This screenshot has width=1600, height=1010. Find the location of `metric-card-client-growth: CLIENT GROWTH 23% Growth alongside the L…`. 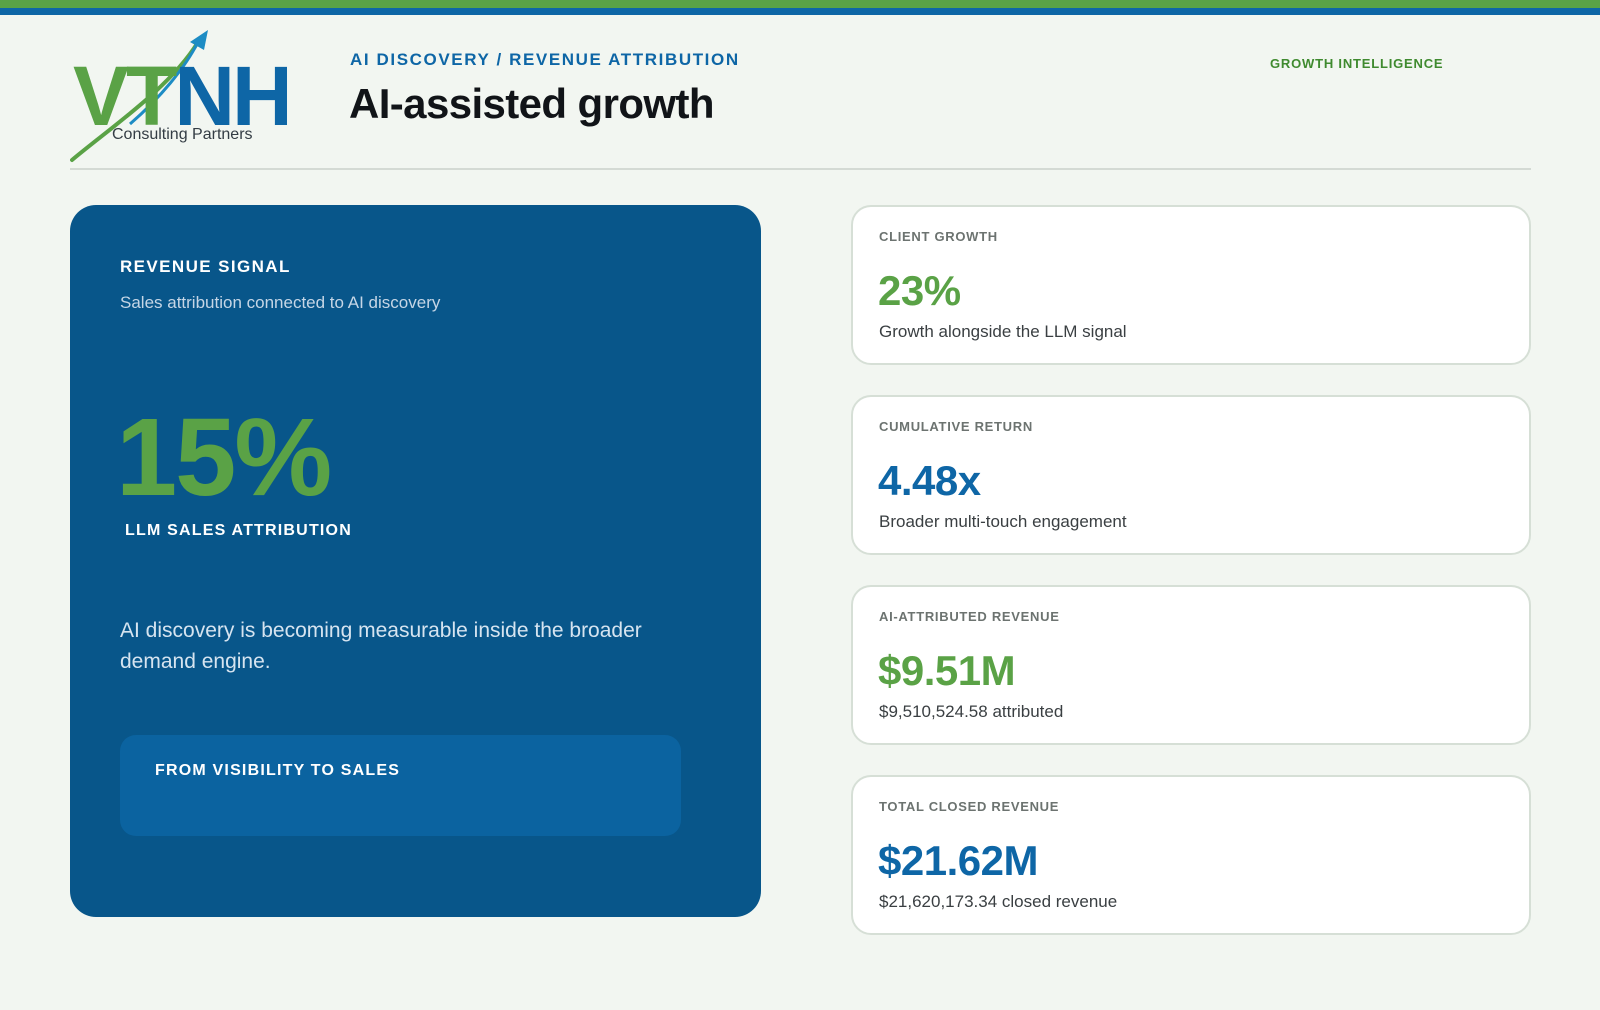

metric-card-client-growth: CLIENT GROWTH 23% Growth alongside the L… is located at coordinates (1191, 285).